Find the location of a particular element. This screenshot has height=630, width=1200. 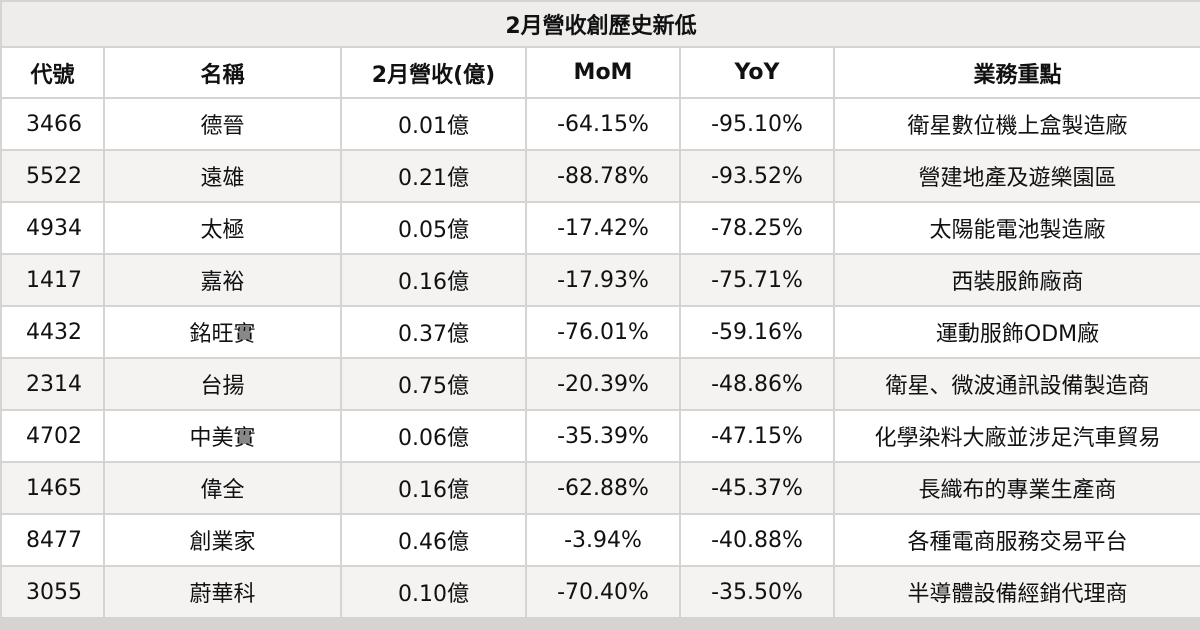

cell-code: 3466 is located at coordinates (52, 124).